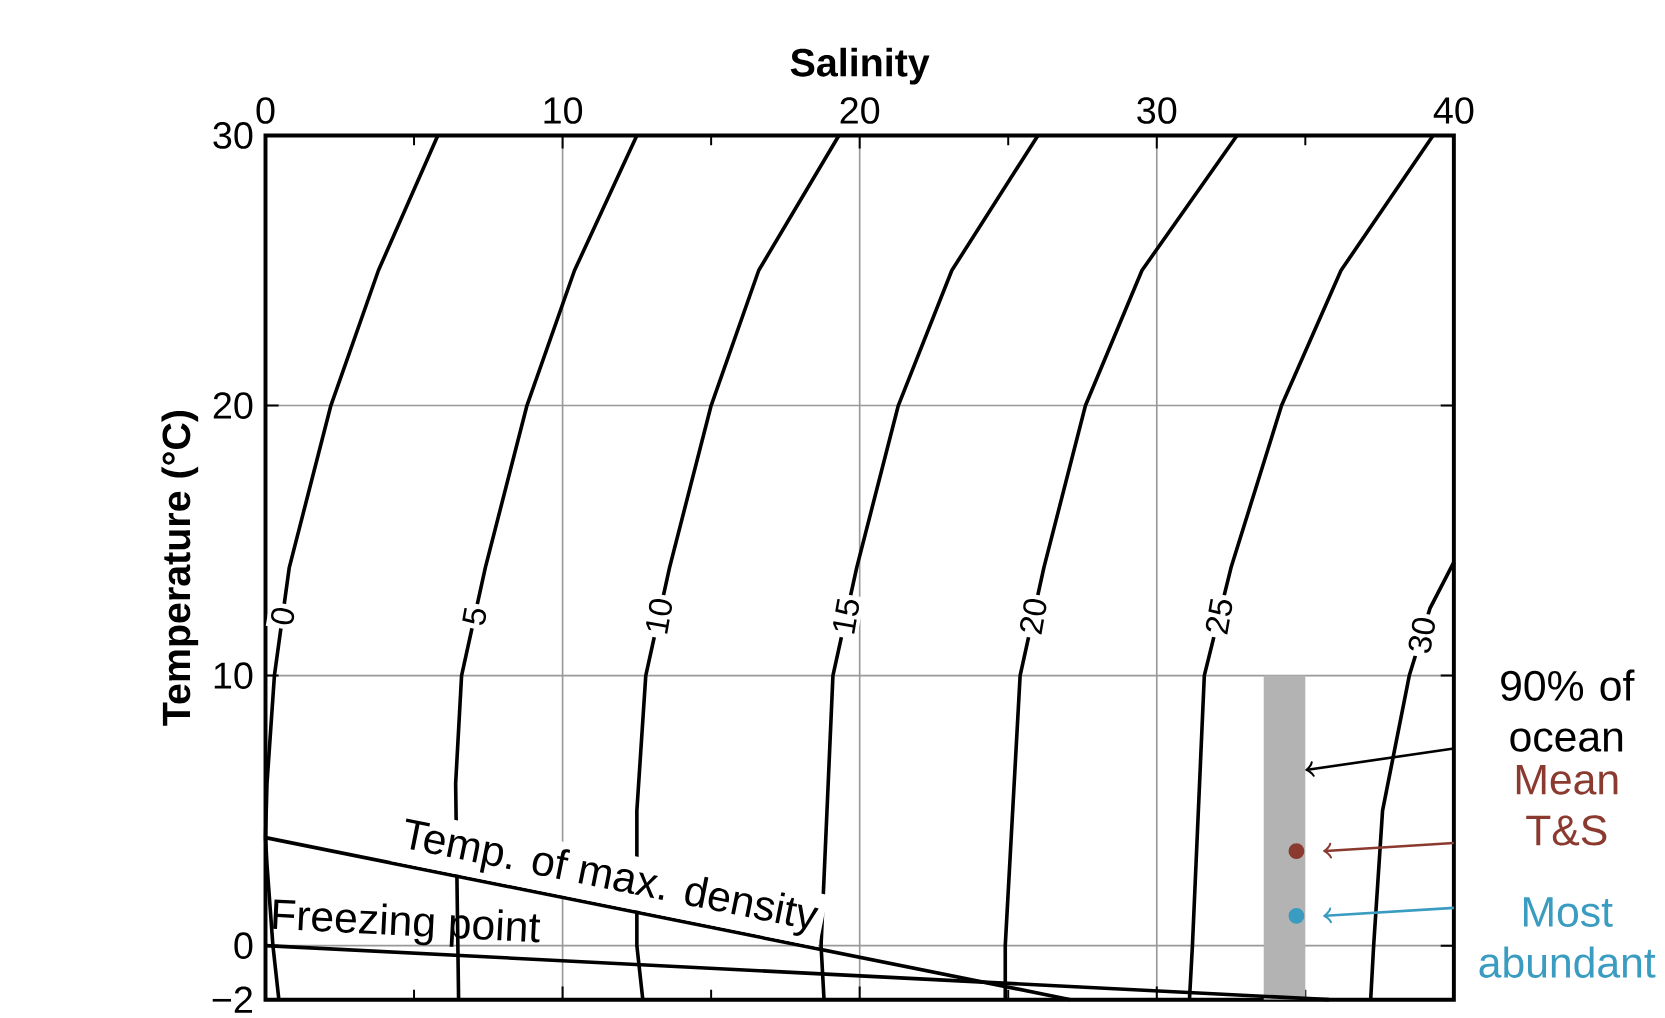 The image size is (1665, 1018). I want to click on y-tick-label: −2, so click(232, 999).